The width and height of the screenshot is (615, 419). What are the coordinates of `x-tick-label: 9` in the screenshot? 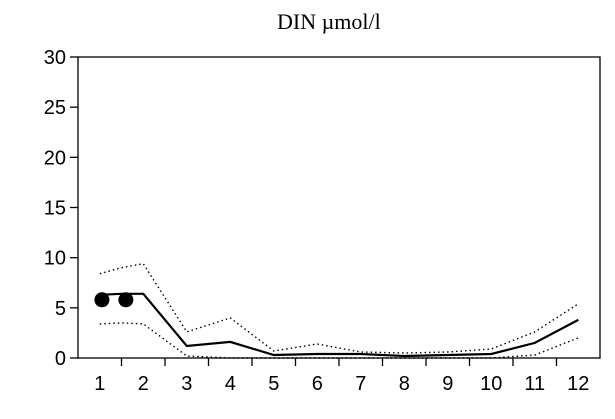 It's located at (447, 384).